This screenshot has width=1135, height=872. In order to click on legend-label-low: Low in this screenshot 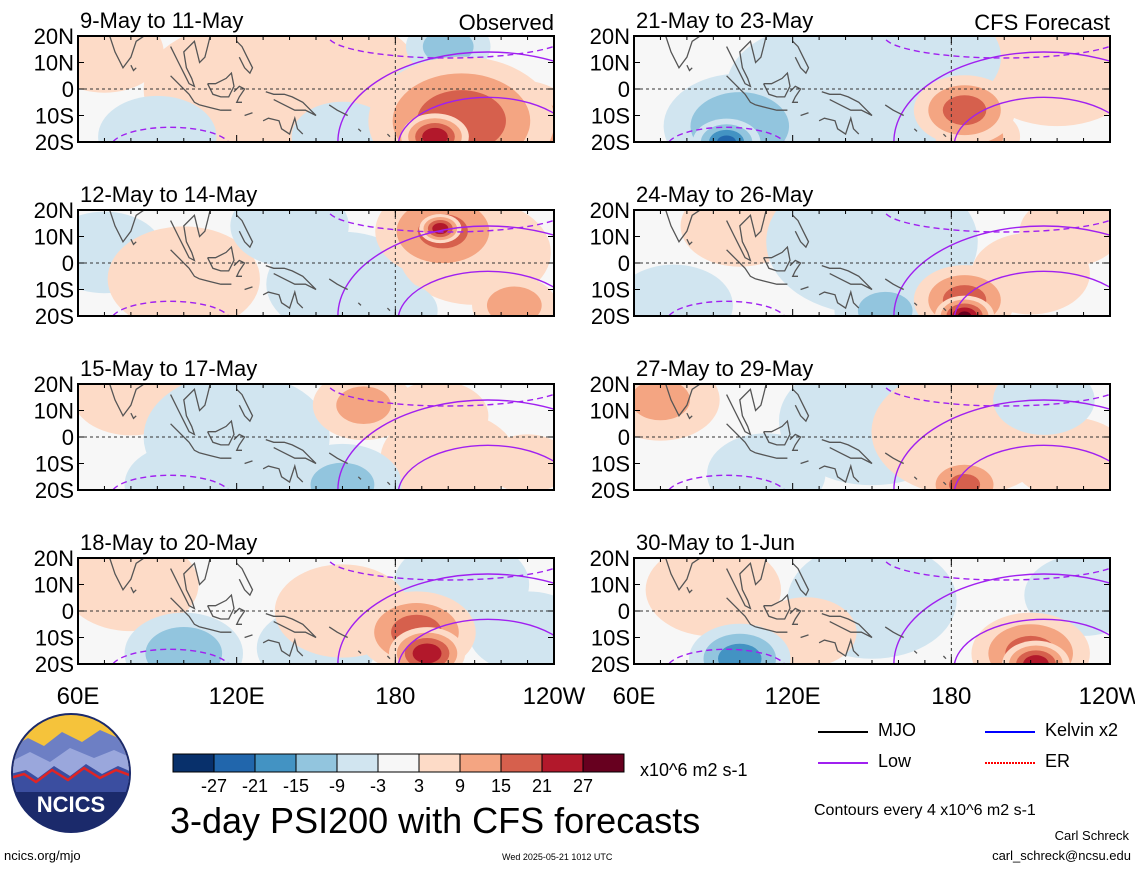, I will do `click(895, 761)`.